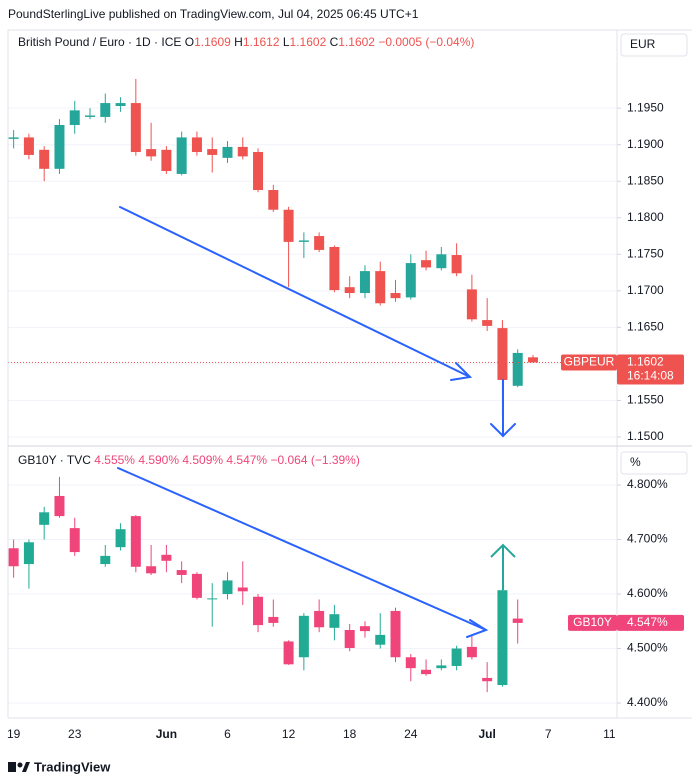 Image resolution: width=700 pixels, height=783 pixels. I want to click on legend-key: C, so click(334, 42).